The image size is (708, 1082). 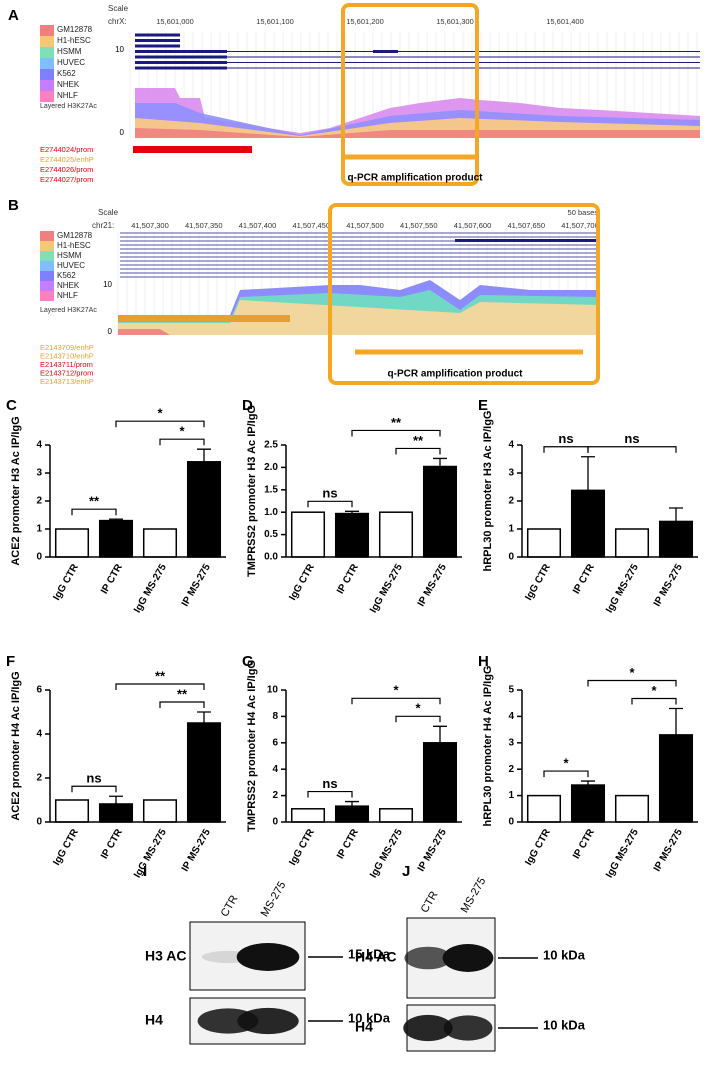 What do you see at coordinates (66, 179) in the screenshot?
I see `element-label: E2744027/prom` at bounding box center [66, 179].